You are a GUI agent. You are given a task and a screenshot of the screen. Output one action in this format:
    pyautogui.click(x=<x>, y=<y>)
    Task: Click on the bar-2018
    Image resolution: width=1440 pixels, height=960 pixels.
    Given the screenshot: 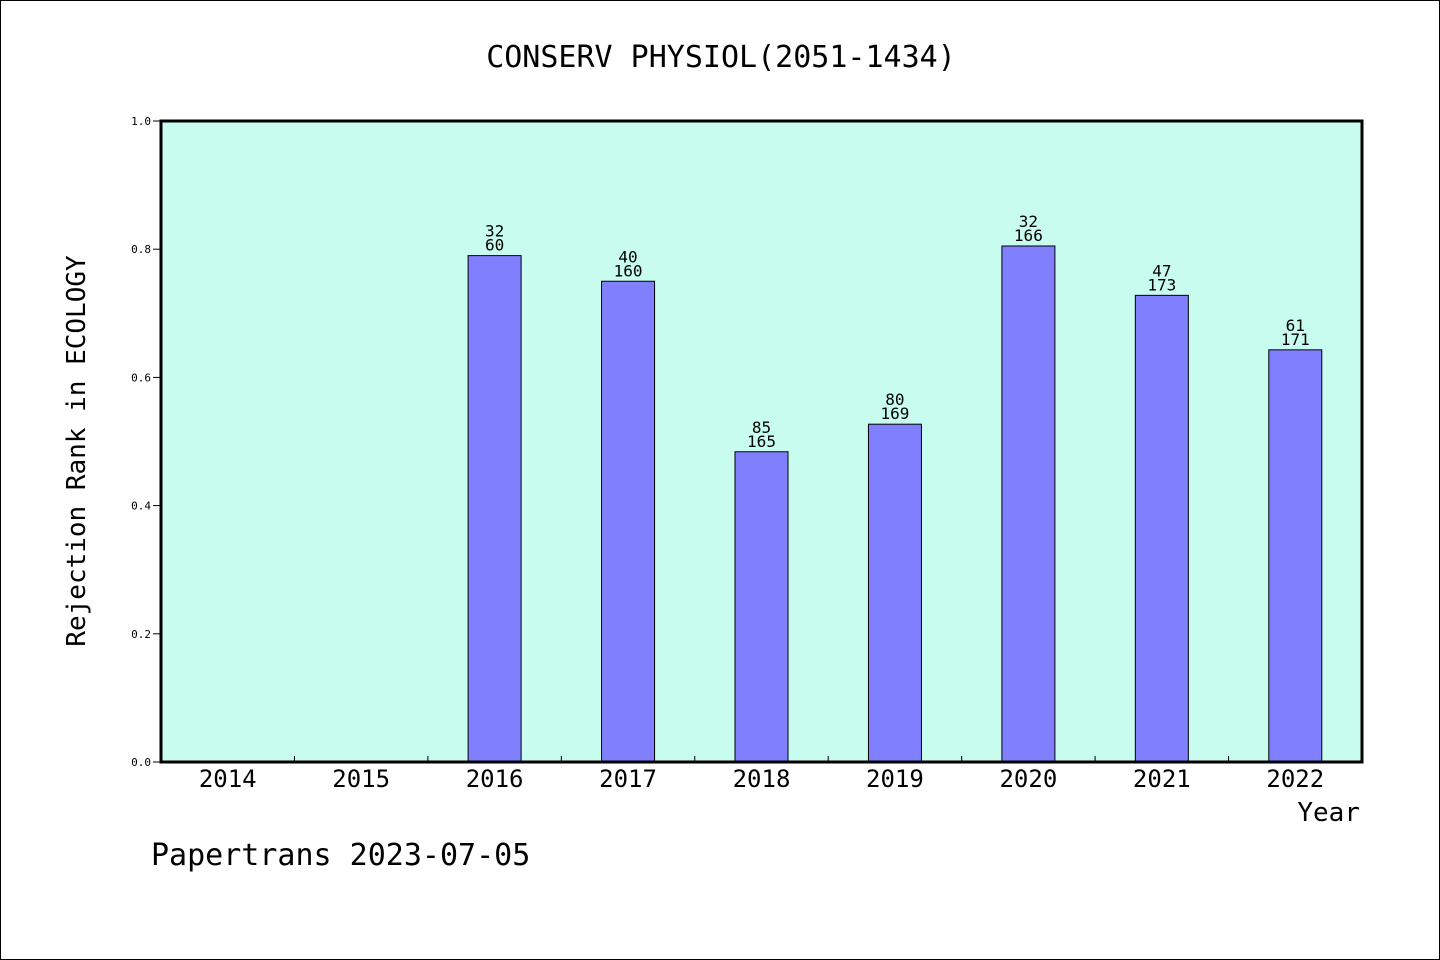 What is the action you would take?
    pyautogui.click(x=761, y=607)
    